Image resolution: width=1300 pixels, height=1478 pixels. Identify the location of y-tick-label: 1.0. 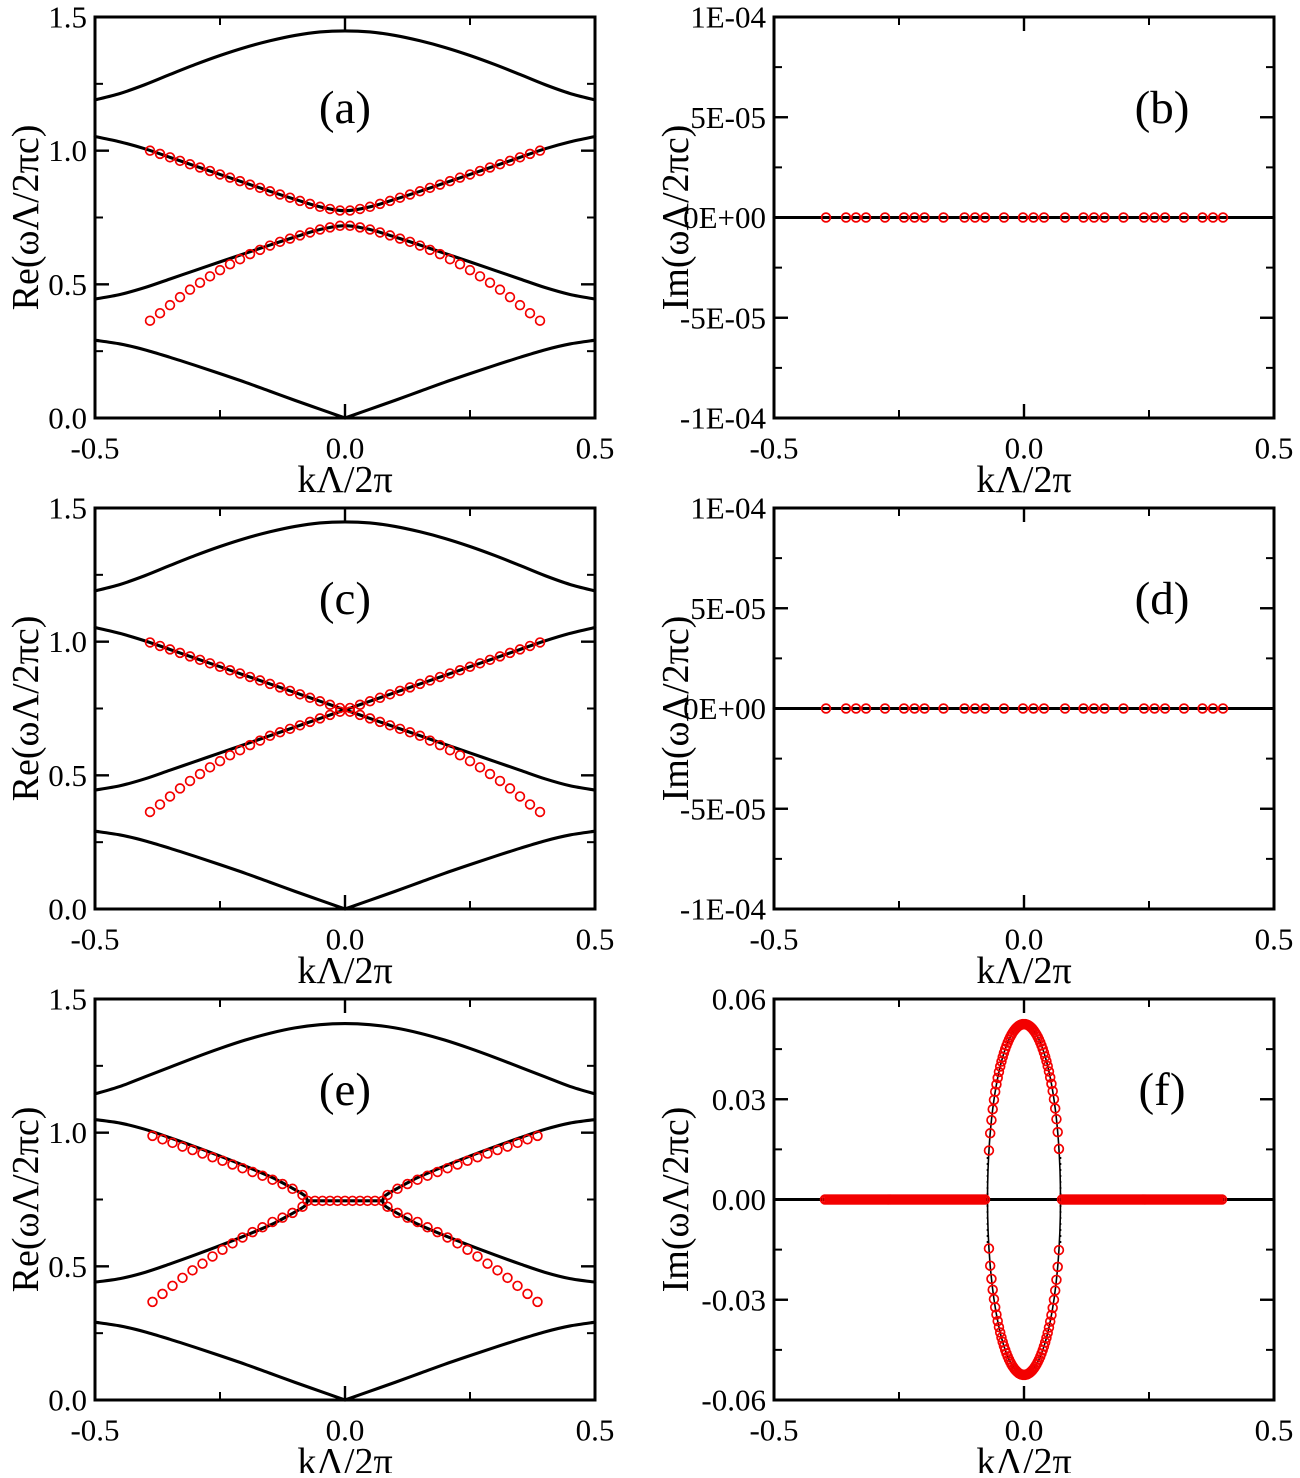
(67, 641).